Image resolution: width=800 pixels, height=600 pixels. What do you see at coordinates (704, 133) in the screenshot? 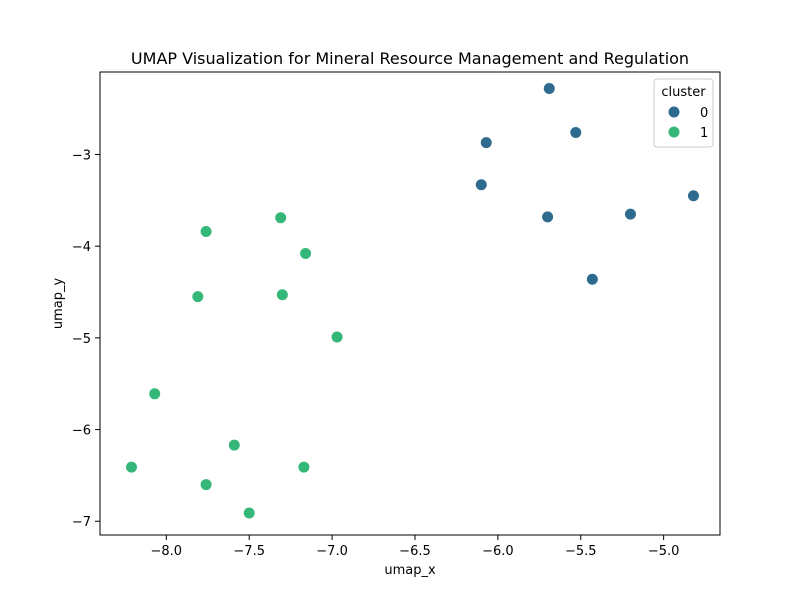
I see `legend-label-cluster-1: 1` at bounding box center [704, 133].